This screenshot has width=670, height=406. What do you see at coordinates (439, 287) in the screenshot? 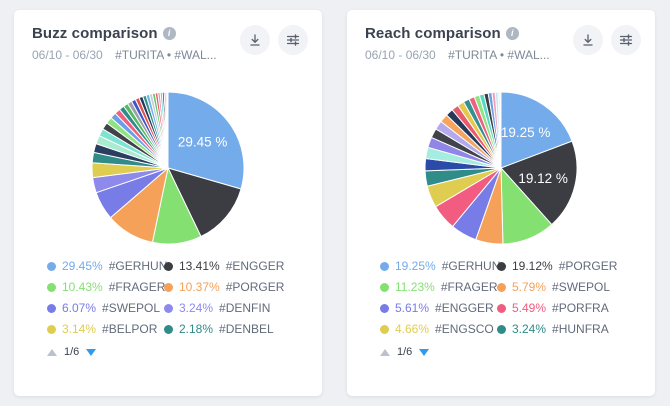
I see `legend-item: 11.23% #FRAGER` at bounding box center [439, 287].